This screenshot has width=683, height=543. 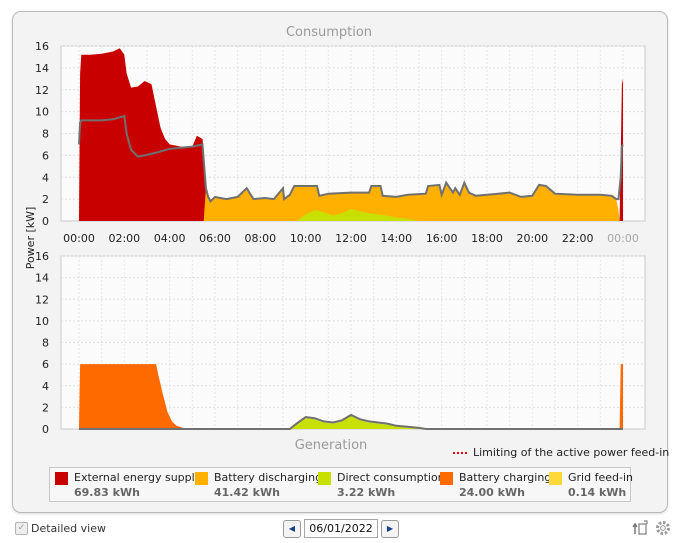 What do you see at coordinates (641, 528) in the screenshot?
I see `export-icon` at bounding box center [641, 528].